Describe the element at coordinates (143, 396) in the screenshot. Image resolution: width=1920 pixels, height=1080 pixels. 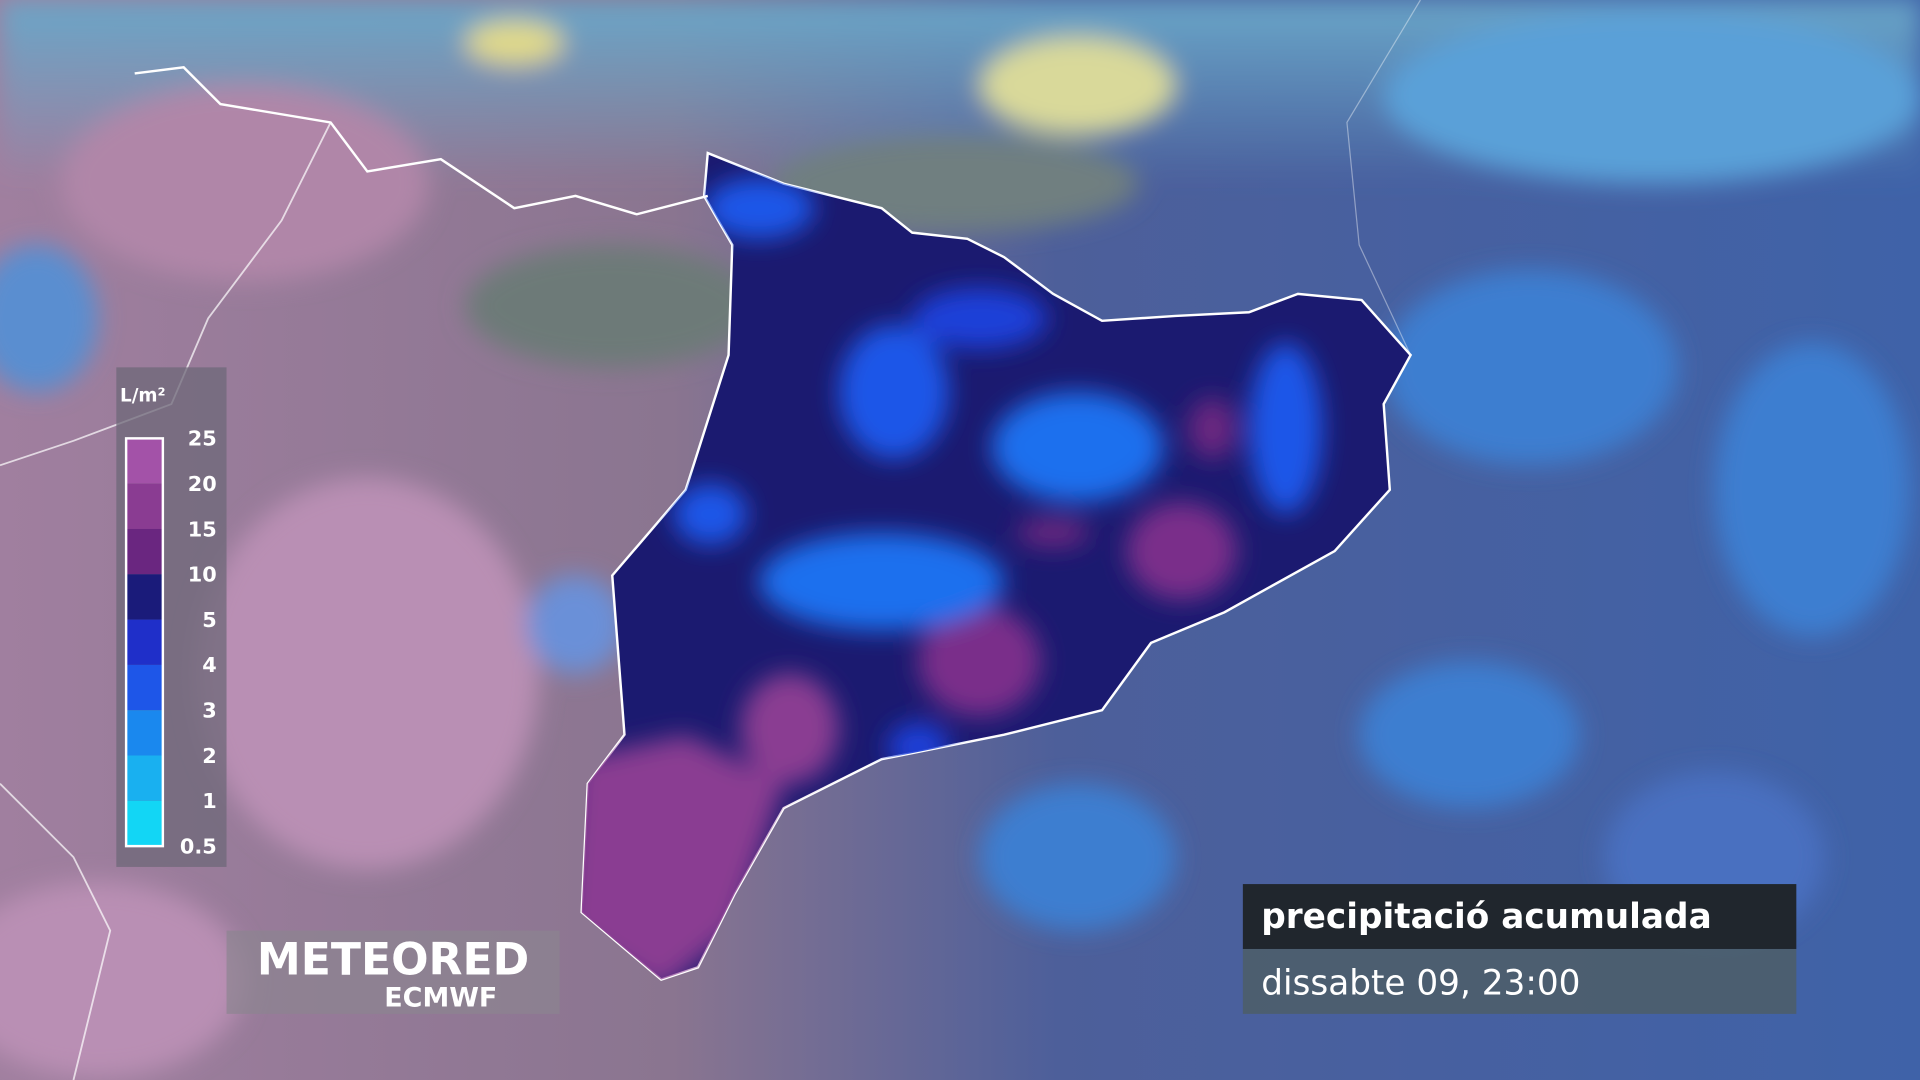
I see `legend-unit: L/m²` at that location.